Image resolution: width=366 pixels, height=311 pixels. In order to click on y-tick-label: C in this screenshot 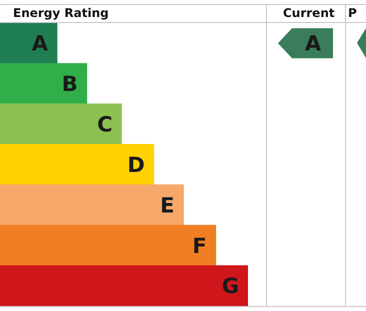, I will do `click(105, 124)`.